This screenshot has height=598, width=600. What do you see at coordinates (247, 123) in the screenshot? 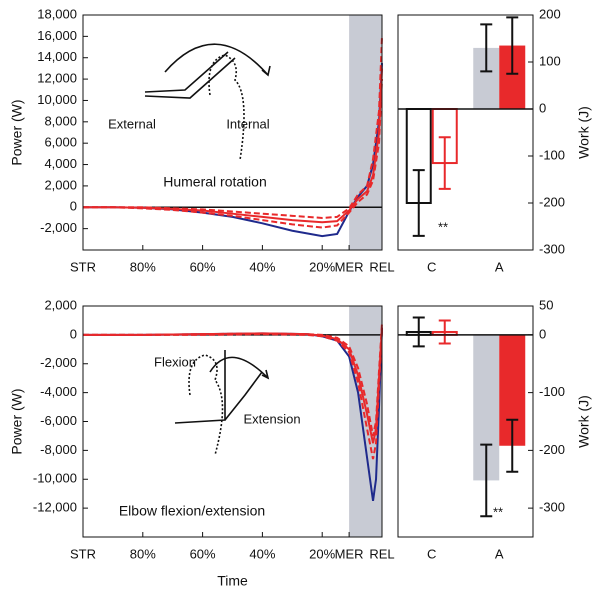
I see `annotation: Internal` at bounding box center [247, 123].